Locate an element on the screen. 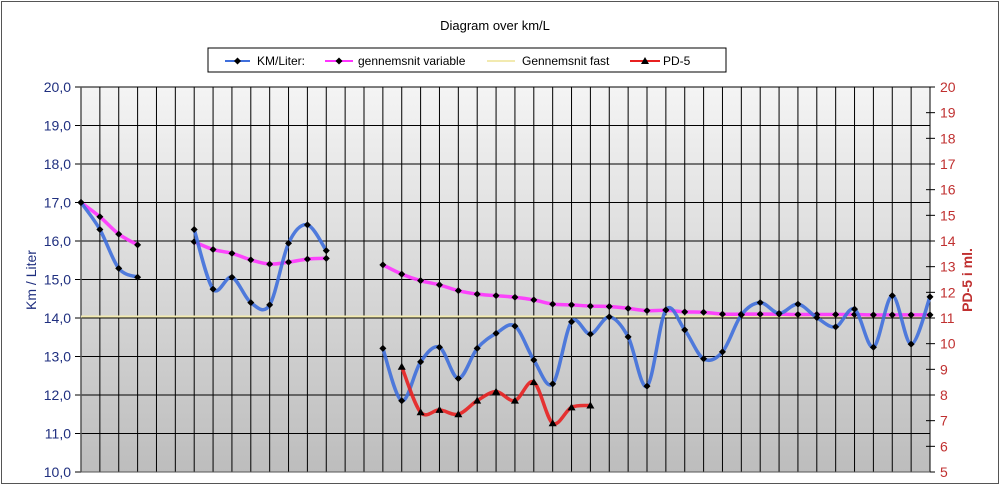 This screenshot has height=485, width=1000. legend-pd5: PD-5 is located at coordinates (677, 61).